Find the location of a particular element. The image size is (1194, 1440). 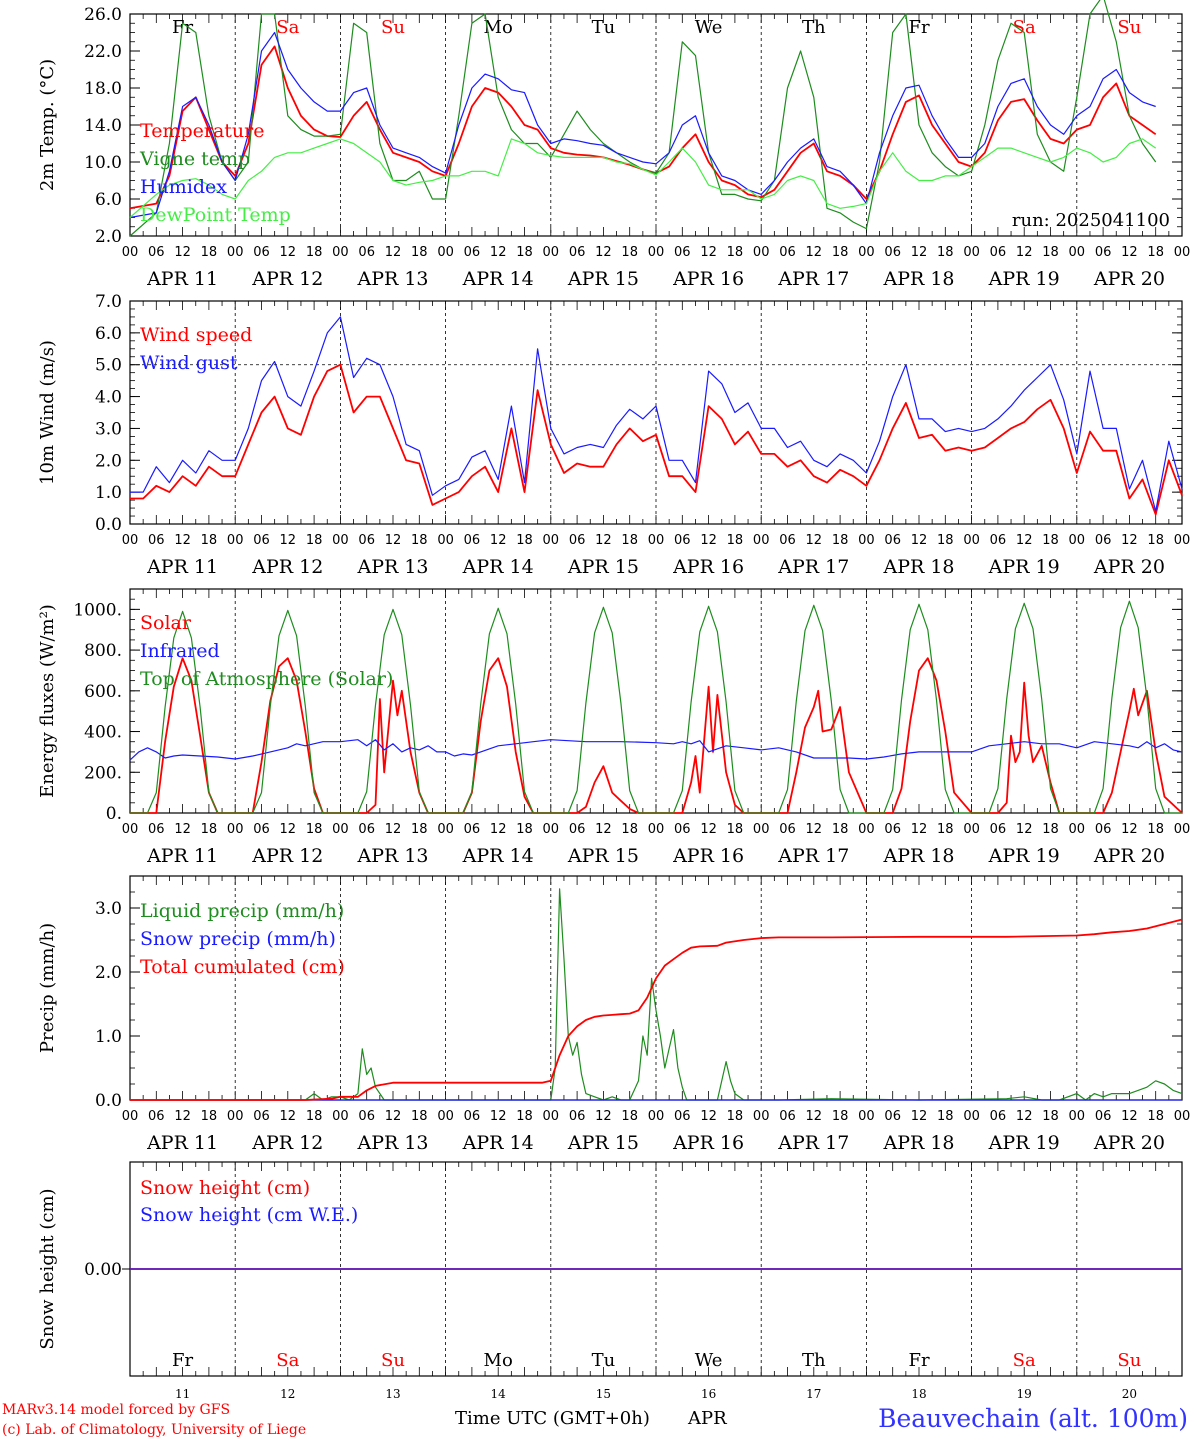

weekday-label: We is located at coordinates (709, 1360).